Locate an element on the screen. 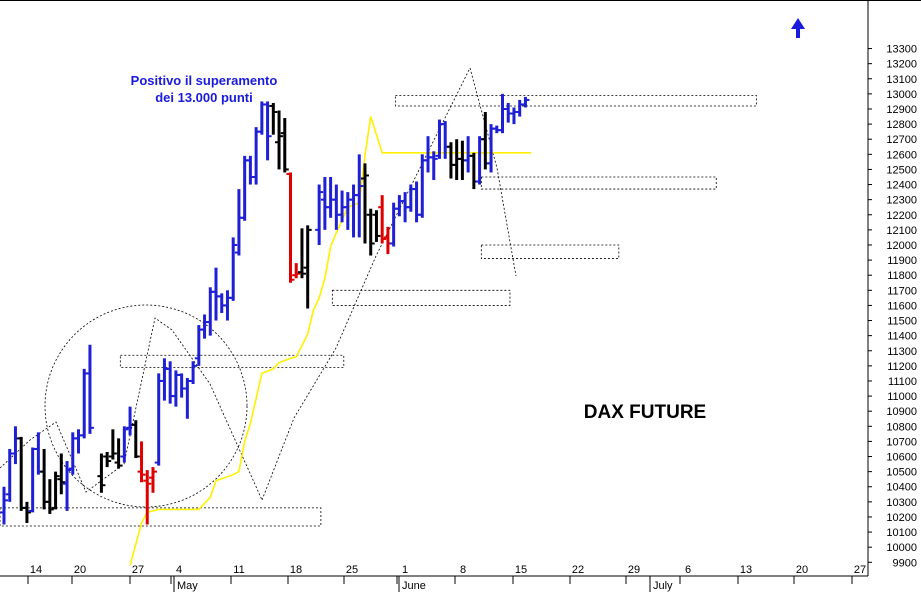  y-tick-label: 11200 is located at coordinates (902, 367).